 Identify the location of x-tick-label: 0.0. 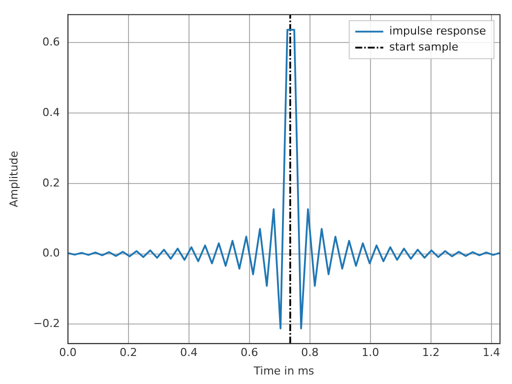
(68, 353).